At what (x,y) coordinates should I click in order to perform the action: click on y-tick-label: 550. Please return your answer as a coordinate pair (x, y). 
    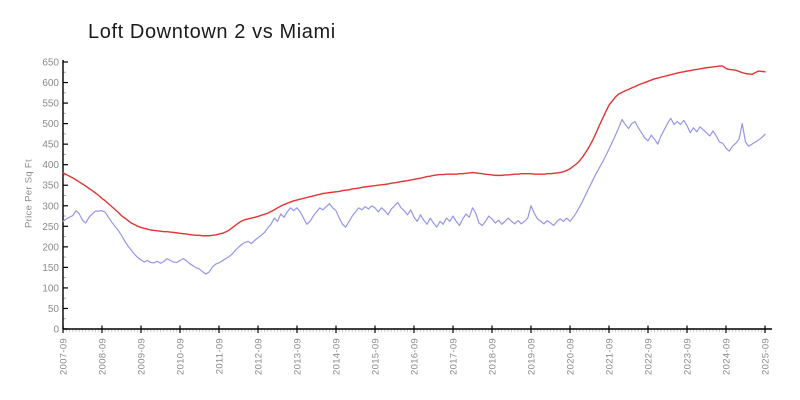
    Looking at the image, I should click on (50, 104).